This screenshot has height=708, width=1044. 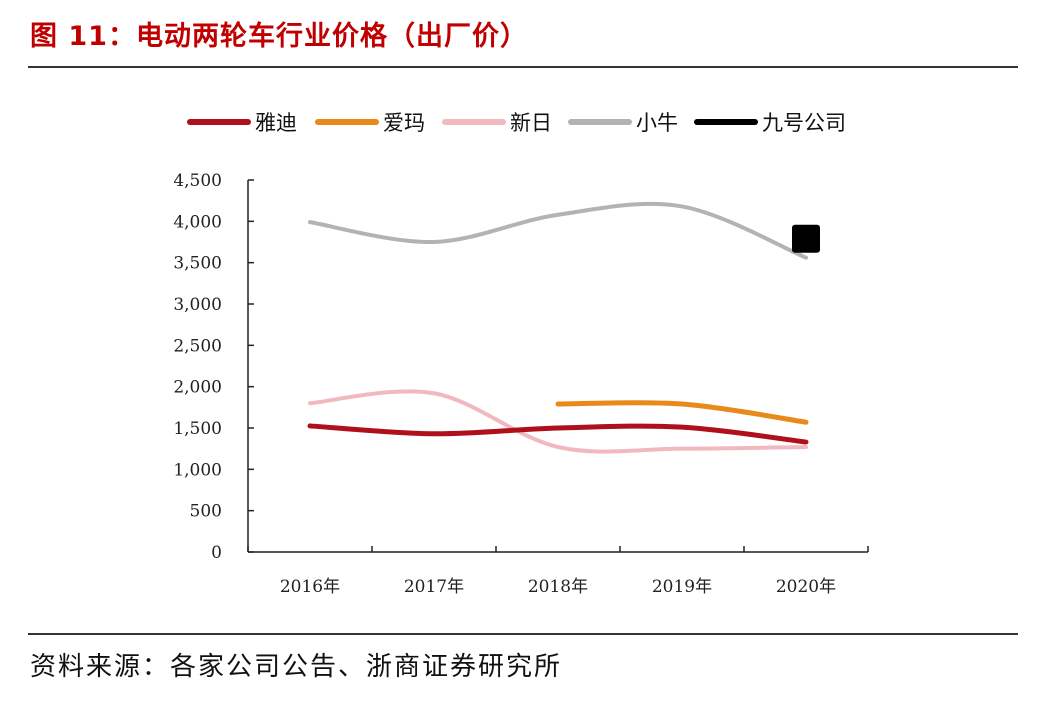 I want to click on series-line-雅迪, so click(x=558, y=434).